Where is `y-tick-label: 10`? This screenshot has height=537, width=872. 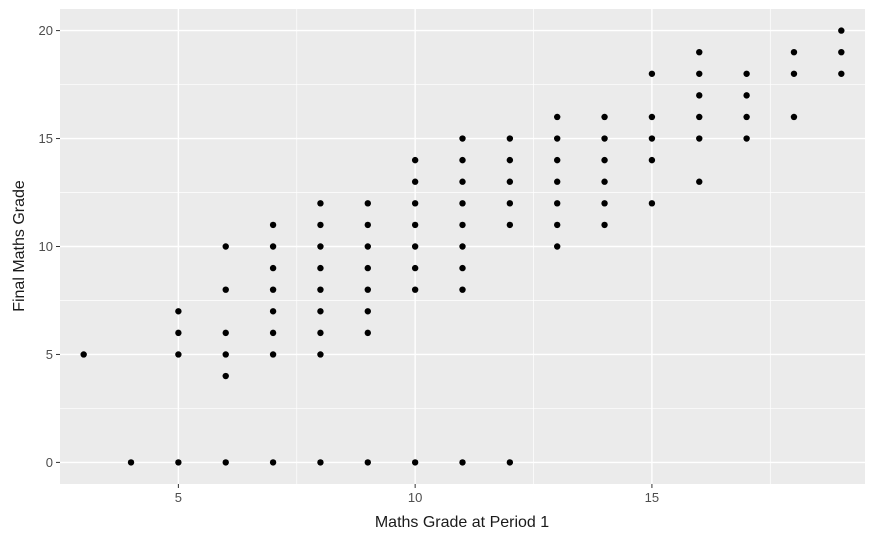
y-tick-label: 10 is located at coordinates (46, 246).